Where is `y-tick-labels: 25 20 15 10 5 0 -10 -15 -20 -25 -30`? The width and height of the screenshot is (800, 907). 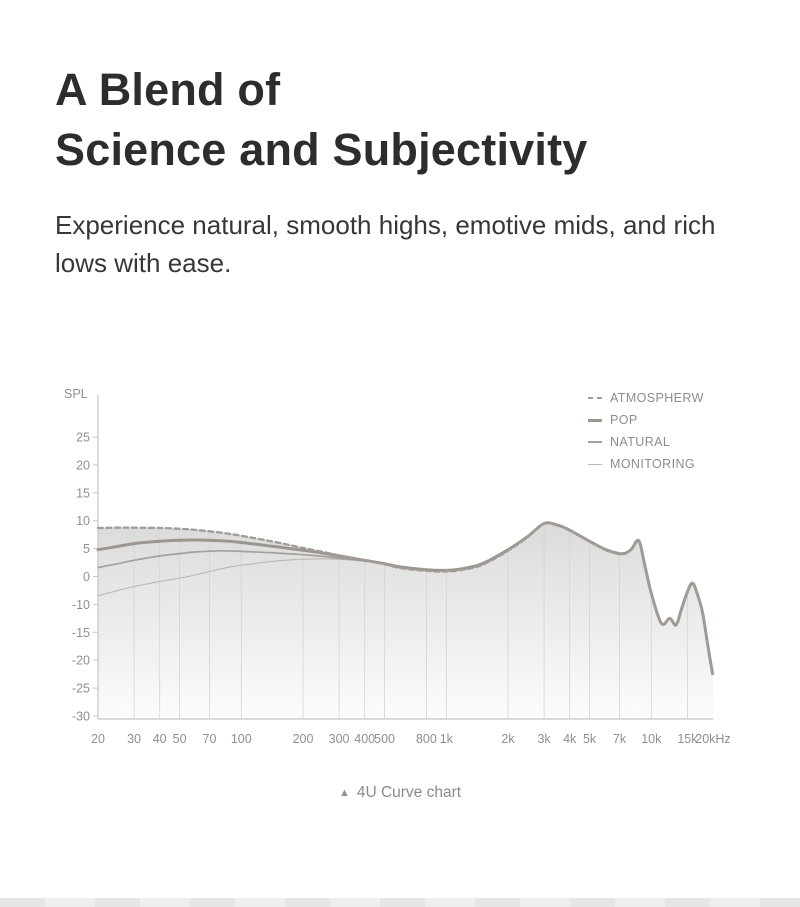 y-tick-labels: 25 20 15 10 5 0 -10 -15 -20 -25 -30 is located at coordinates (85, 577).